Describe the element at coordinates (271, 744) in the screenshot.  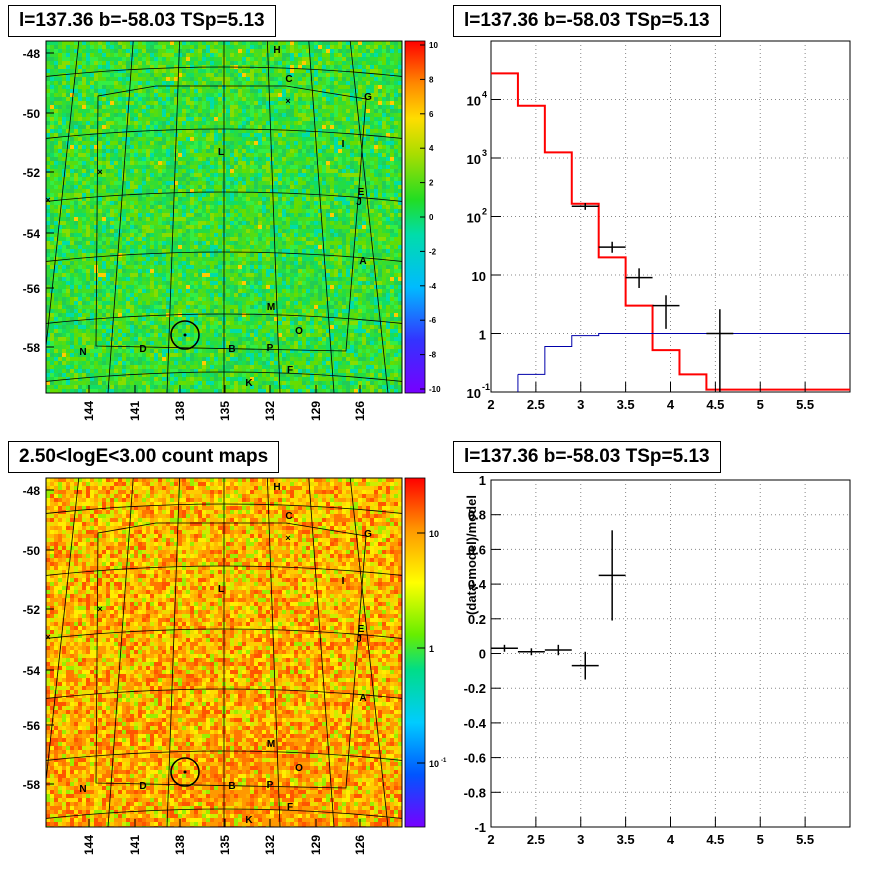
I see `source-label-m: M` at that location.